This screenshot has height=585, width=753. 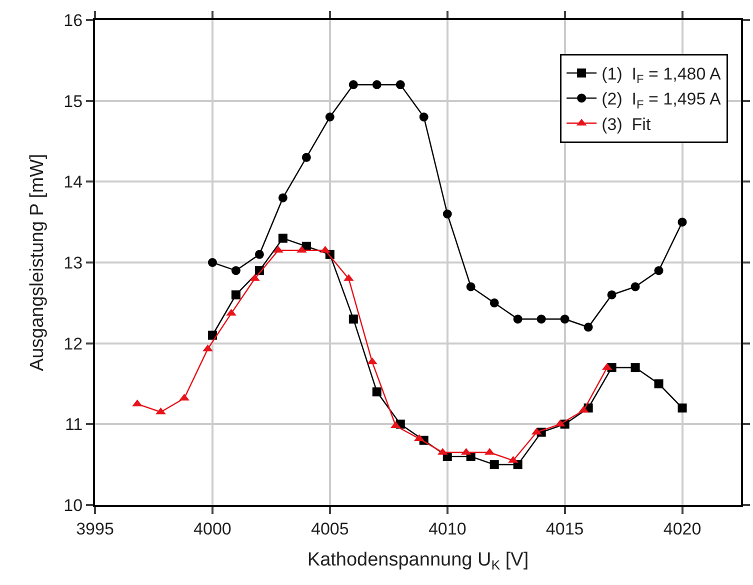 What do you see at coordinates (95, 528) in the screenshot?
I see `x-tick-label: 3995` at bounding box center [95, 528].